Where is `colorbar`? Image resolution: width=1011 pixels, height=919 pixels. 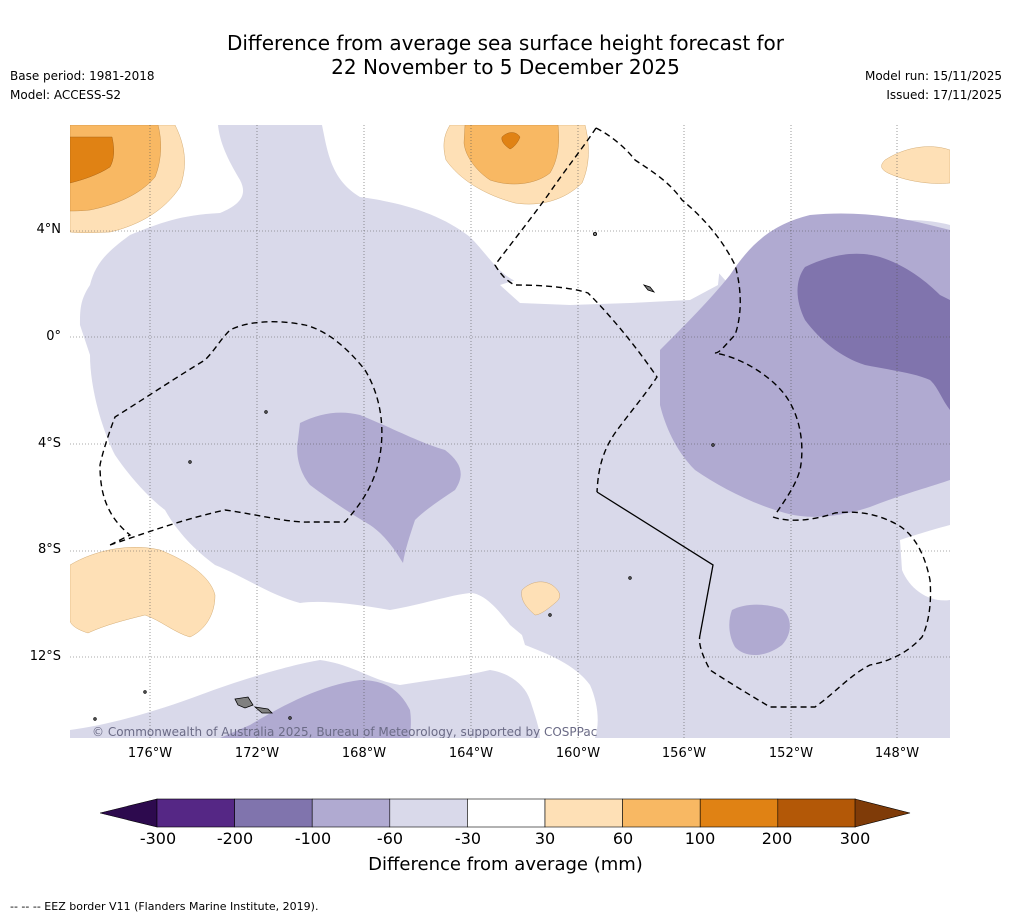
colorbar is located at coordinates (505, 813).